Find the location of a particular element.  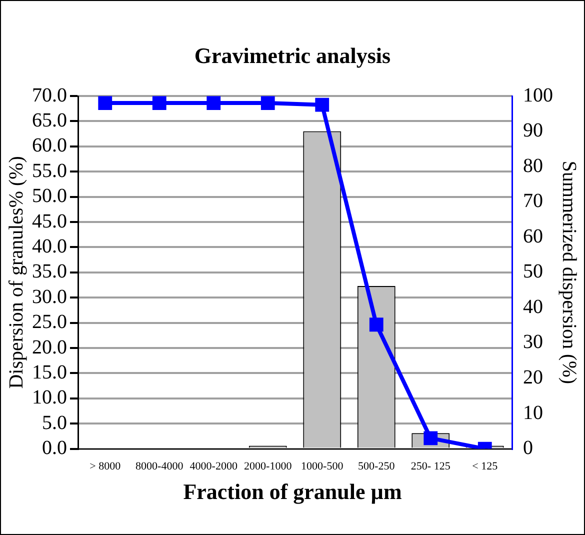

y2-tick-label: 50 is located at coordinates (533, 271).